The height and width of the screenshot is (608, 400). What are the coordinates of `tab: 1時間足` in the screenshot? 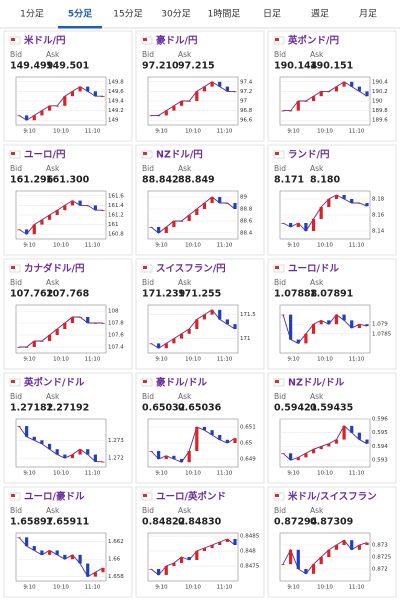 It's located at (224, 14).